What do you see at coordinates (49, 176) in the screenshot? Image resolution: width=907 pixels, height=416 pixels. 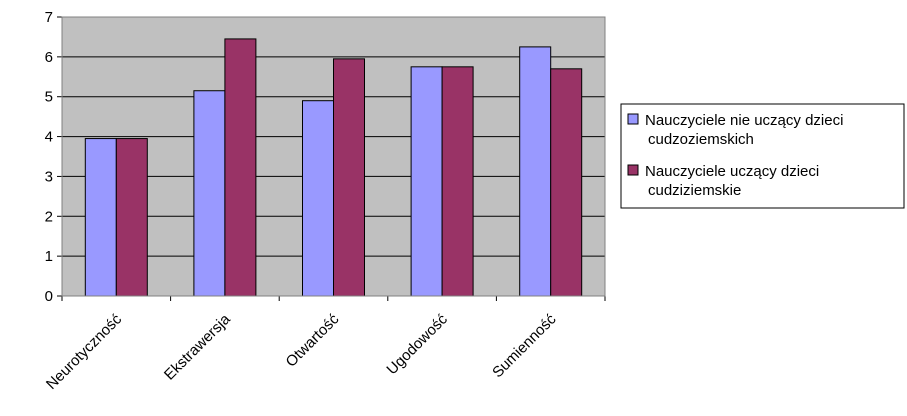 I see `y-tick-label: 3` at bounding box center [49, 176].